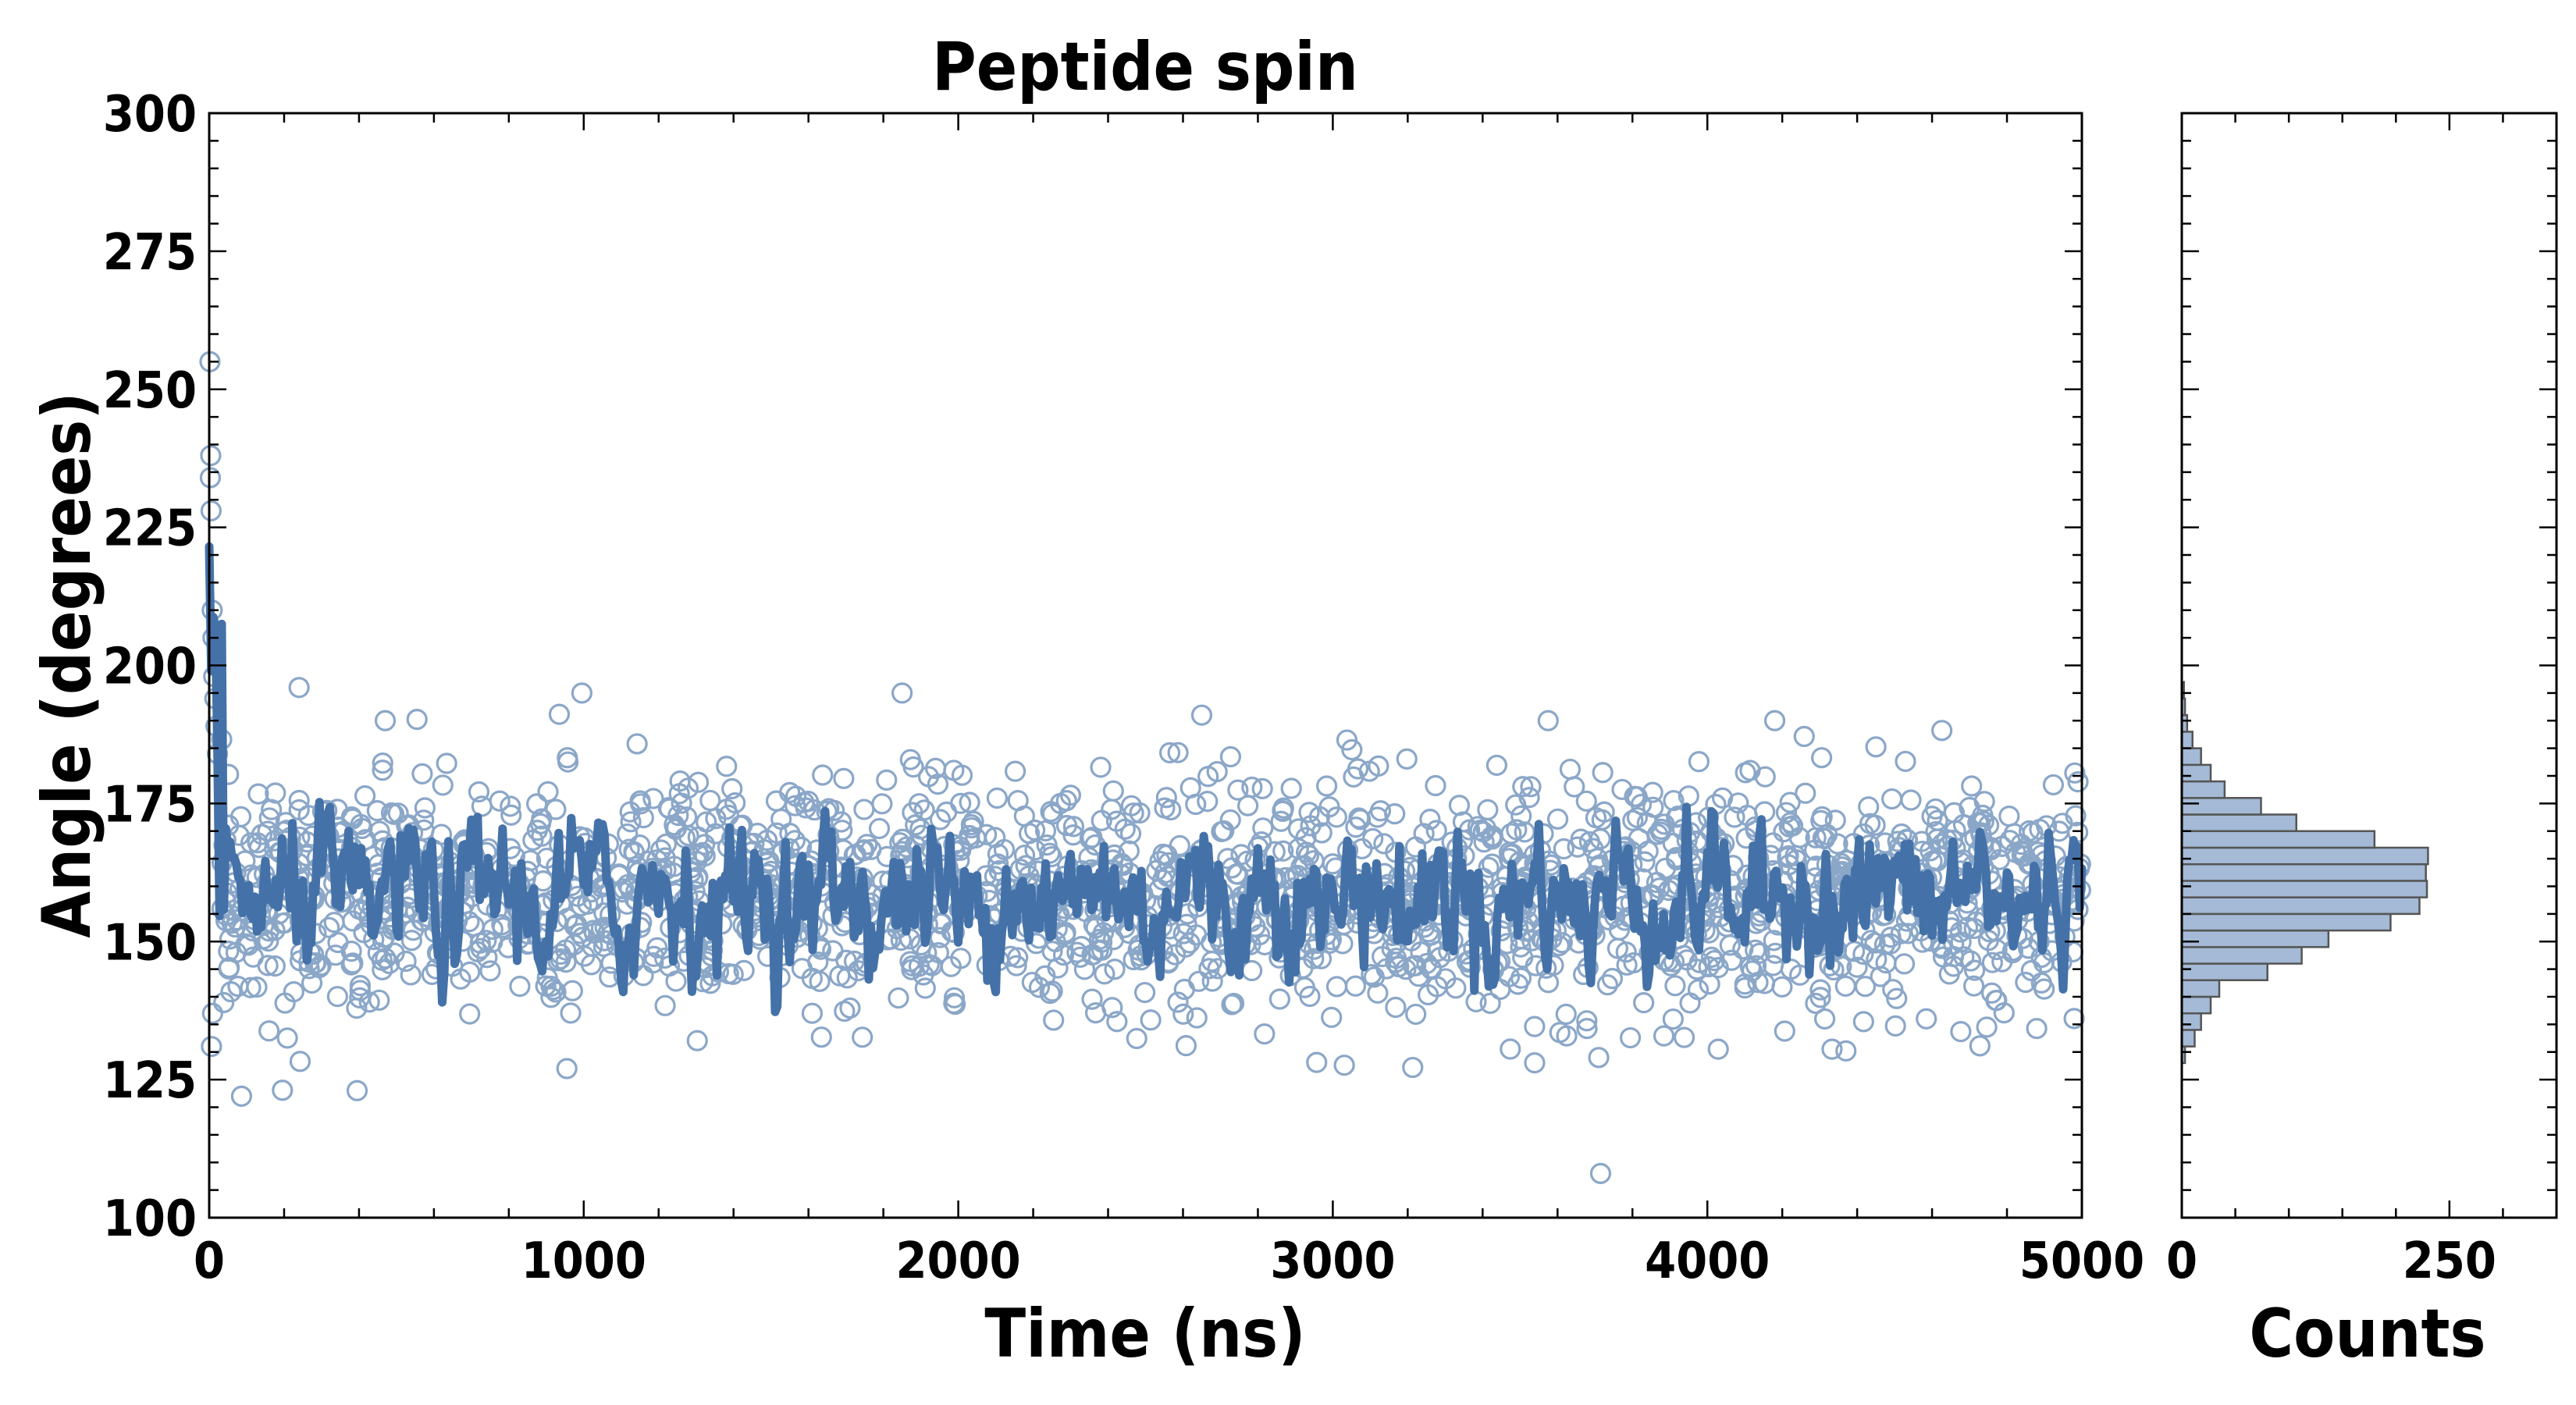  What do you see at coordinates (2331, 1261) in the screenshot?
I see `histogram-x-tick-labels: 0 250` at bounding box center [2331, 1261].